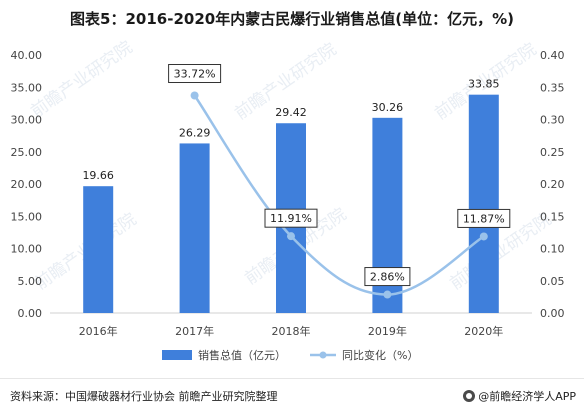  What do you see at coordinates (552, 281) in the screenshot?
I see `y-right-tick-label: 0.05` at bounding box center [552, 281].